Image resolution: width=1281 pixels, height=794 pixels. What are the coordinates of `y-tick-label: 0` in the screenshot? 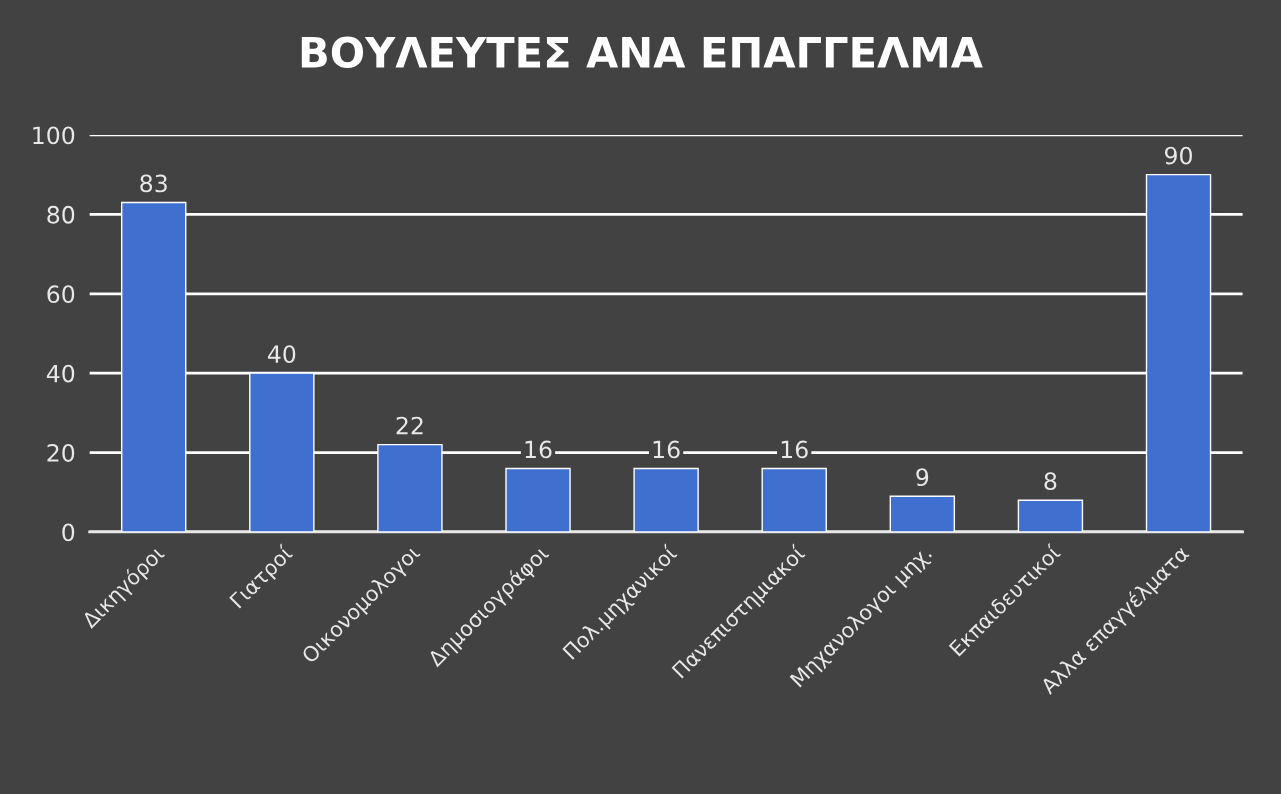 It's located at (68, 532).